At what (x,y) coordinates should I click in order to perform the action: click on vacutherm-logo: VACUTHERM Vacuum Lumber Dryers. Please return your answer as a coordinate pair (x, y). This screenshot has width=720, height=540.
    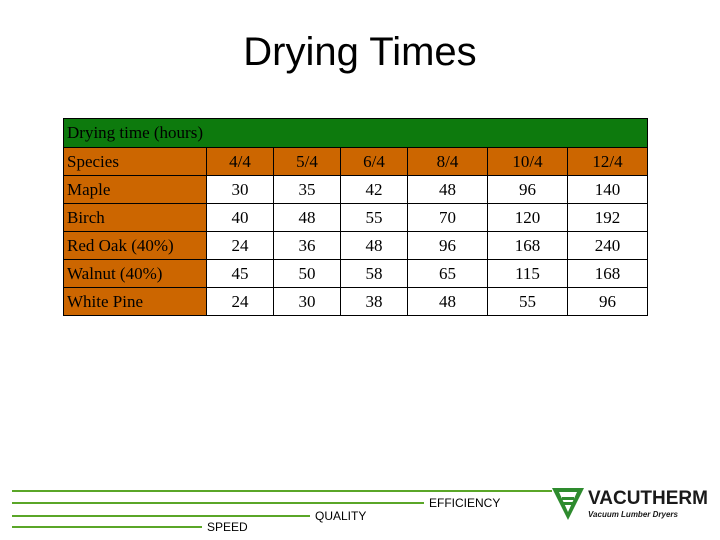
    Looking at the image, I should click on (630, 504).